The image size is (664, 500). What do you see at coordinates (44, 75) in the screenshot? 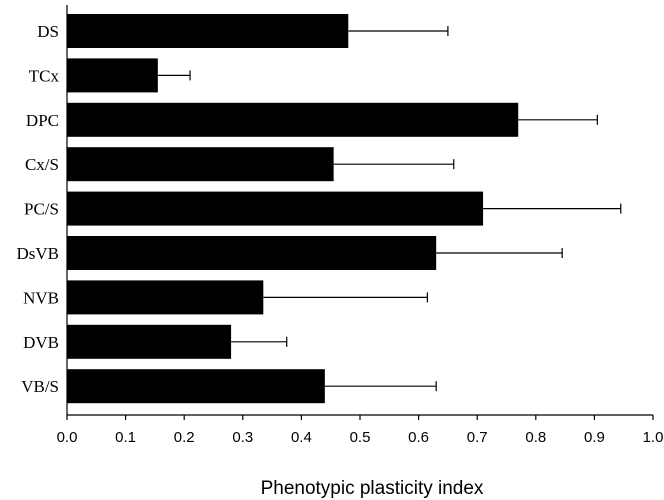
I see `category-label-tcx: TCx` at bounding box center [44, 75].